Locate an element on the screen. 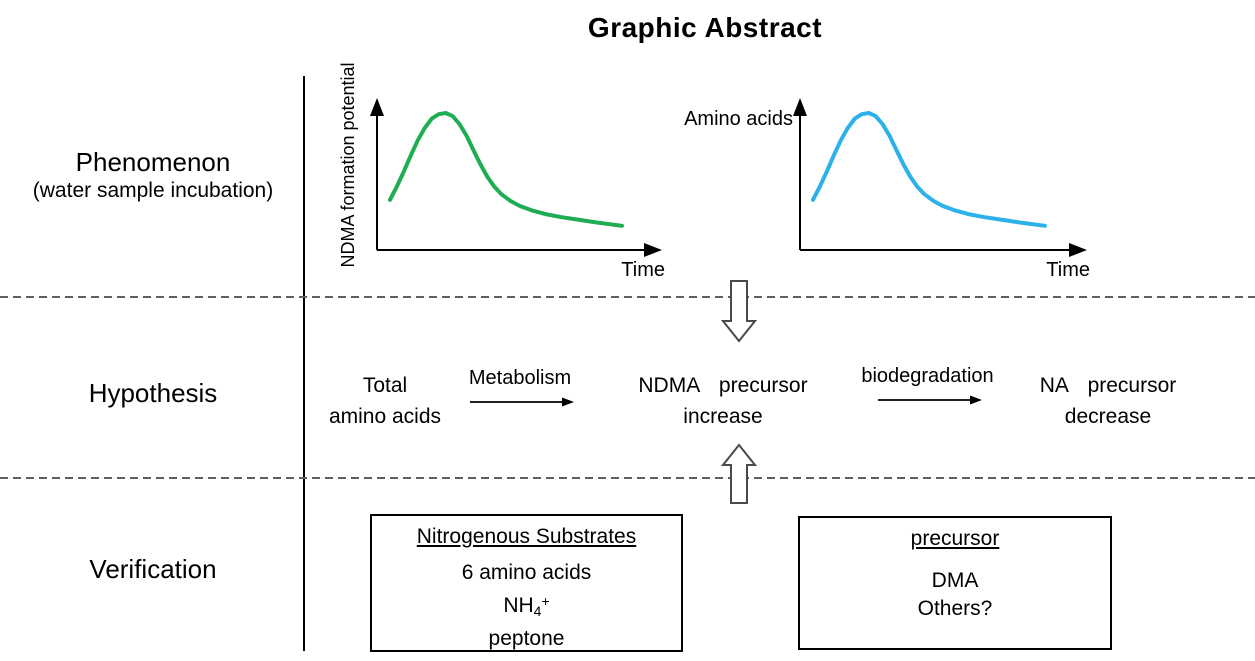  row-label-phenomenon: Phenomenon (water sample incubation) is located at coordinates (153, 175).